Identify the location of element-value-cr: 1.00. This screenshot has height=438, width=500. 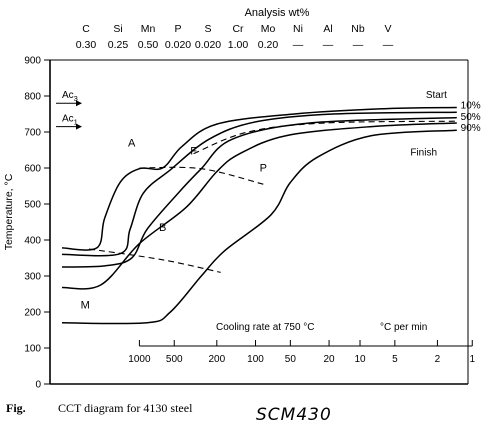
(238, 45).